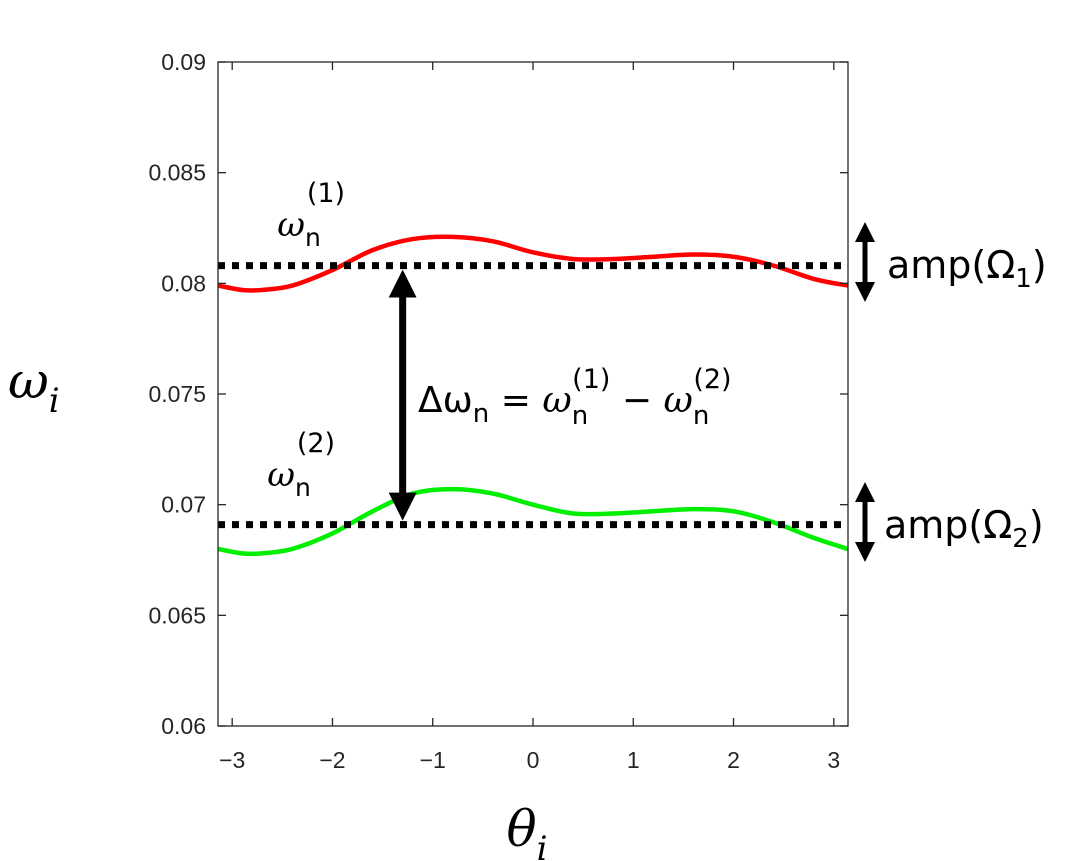  What do you see at coordinates (575, 397) in the screenshot?
I see `delta-omega-equation: Δωn = ωn(1) − ωn(2)` at bounding box center [575, 397].